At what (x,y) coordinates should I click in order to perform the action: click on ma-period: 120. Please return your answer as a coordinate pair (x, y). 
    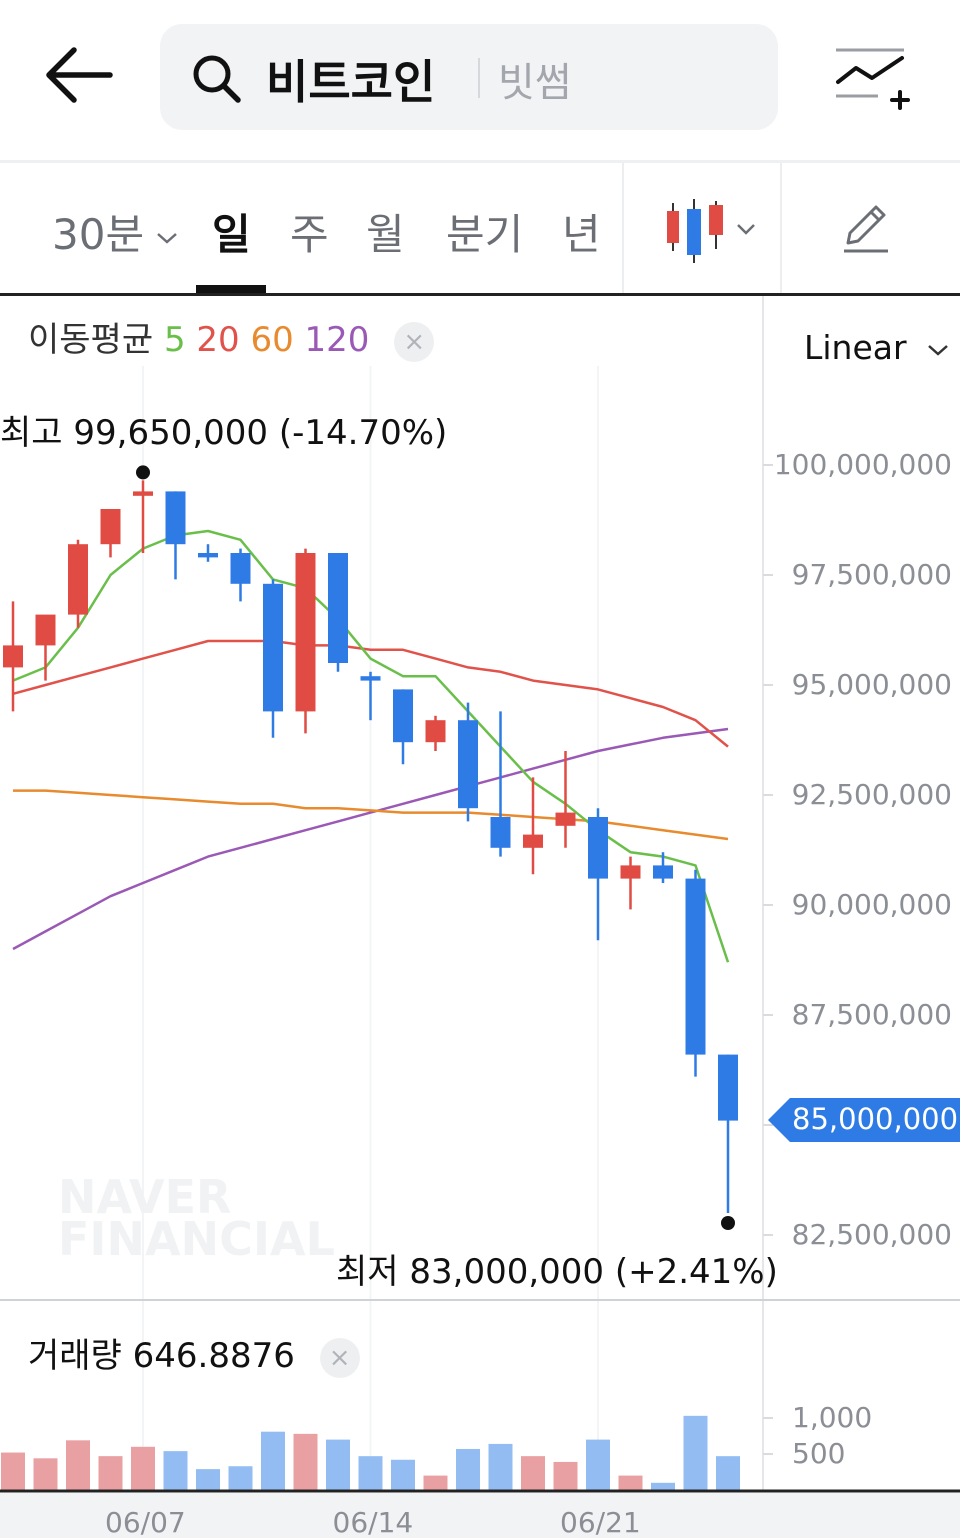
    Looking at the image, I should click on (337, 340).